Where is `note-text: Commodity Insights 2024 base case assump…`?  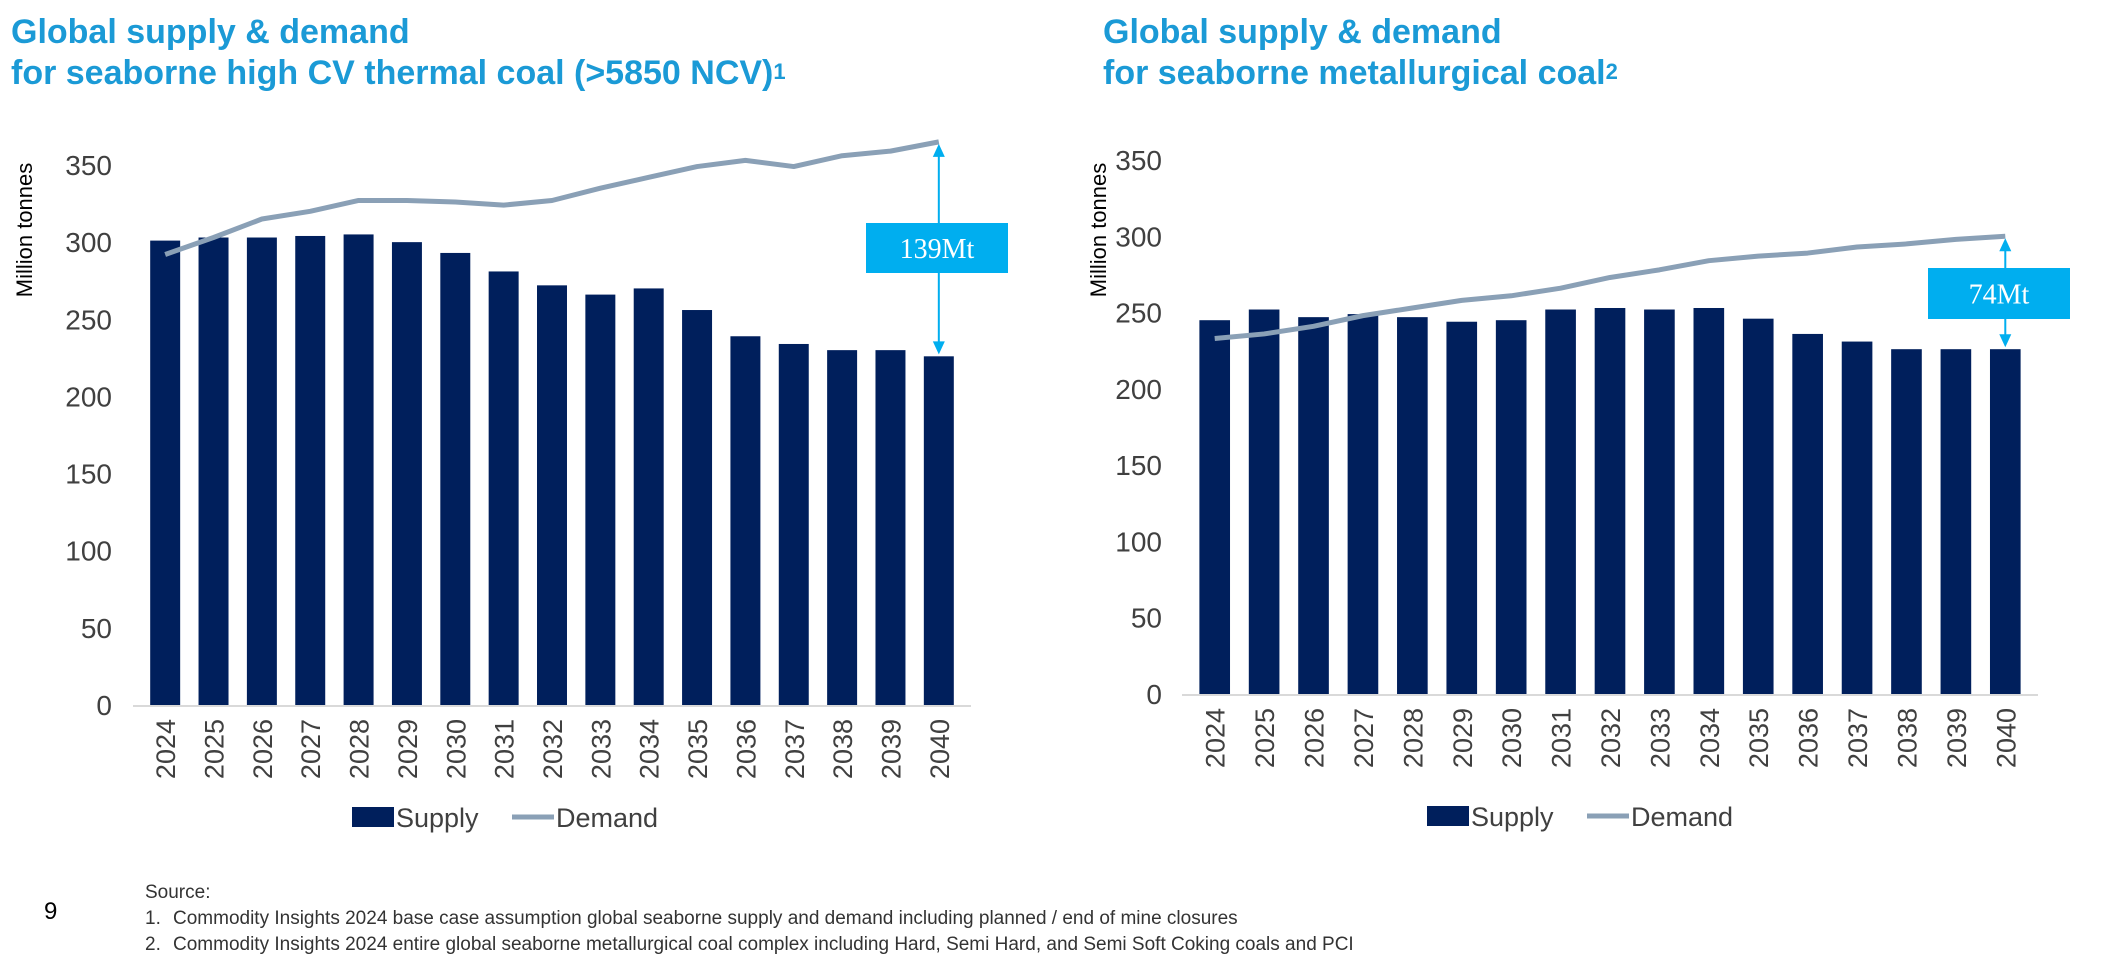 note-text: Commodity Insights 2024 base case assump… is located at coordinates (705, 918).